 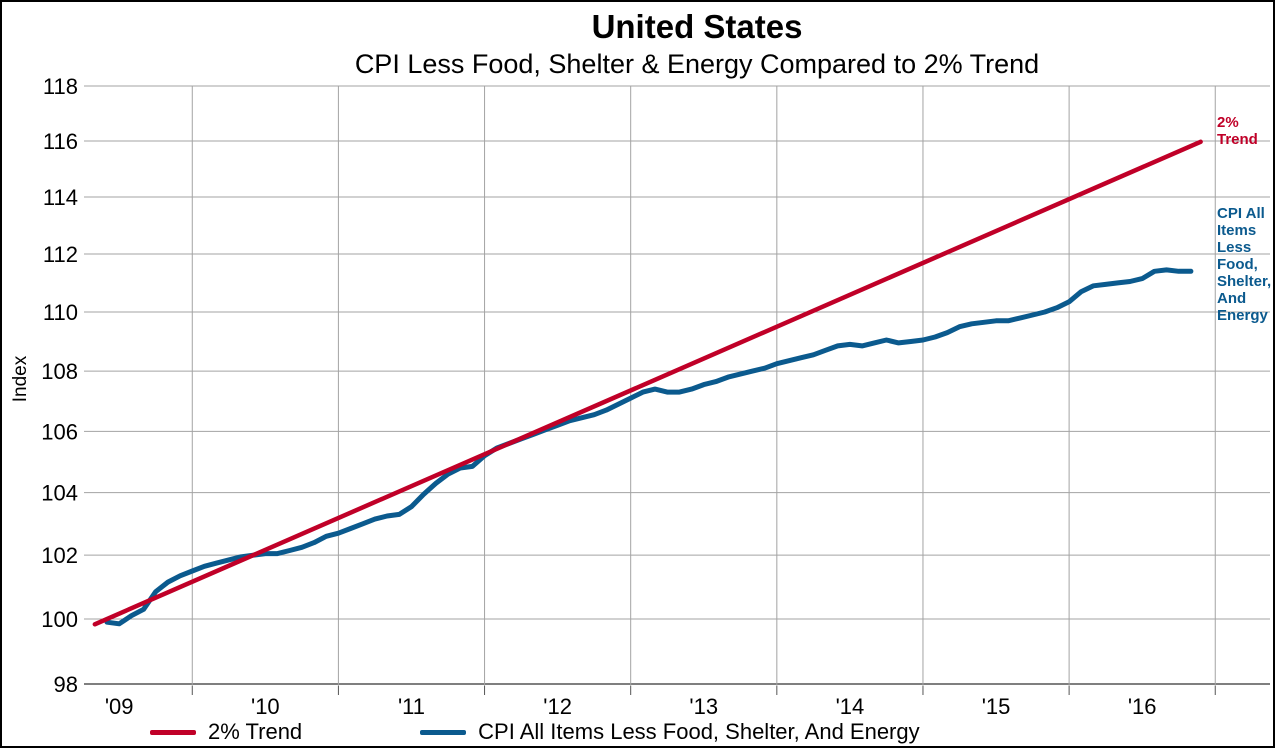 What do you see at coordinates (20, 379) in the screenshot?
I see `y-axis-title: Index` at bounding box center [20, 379].